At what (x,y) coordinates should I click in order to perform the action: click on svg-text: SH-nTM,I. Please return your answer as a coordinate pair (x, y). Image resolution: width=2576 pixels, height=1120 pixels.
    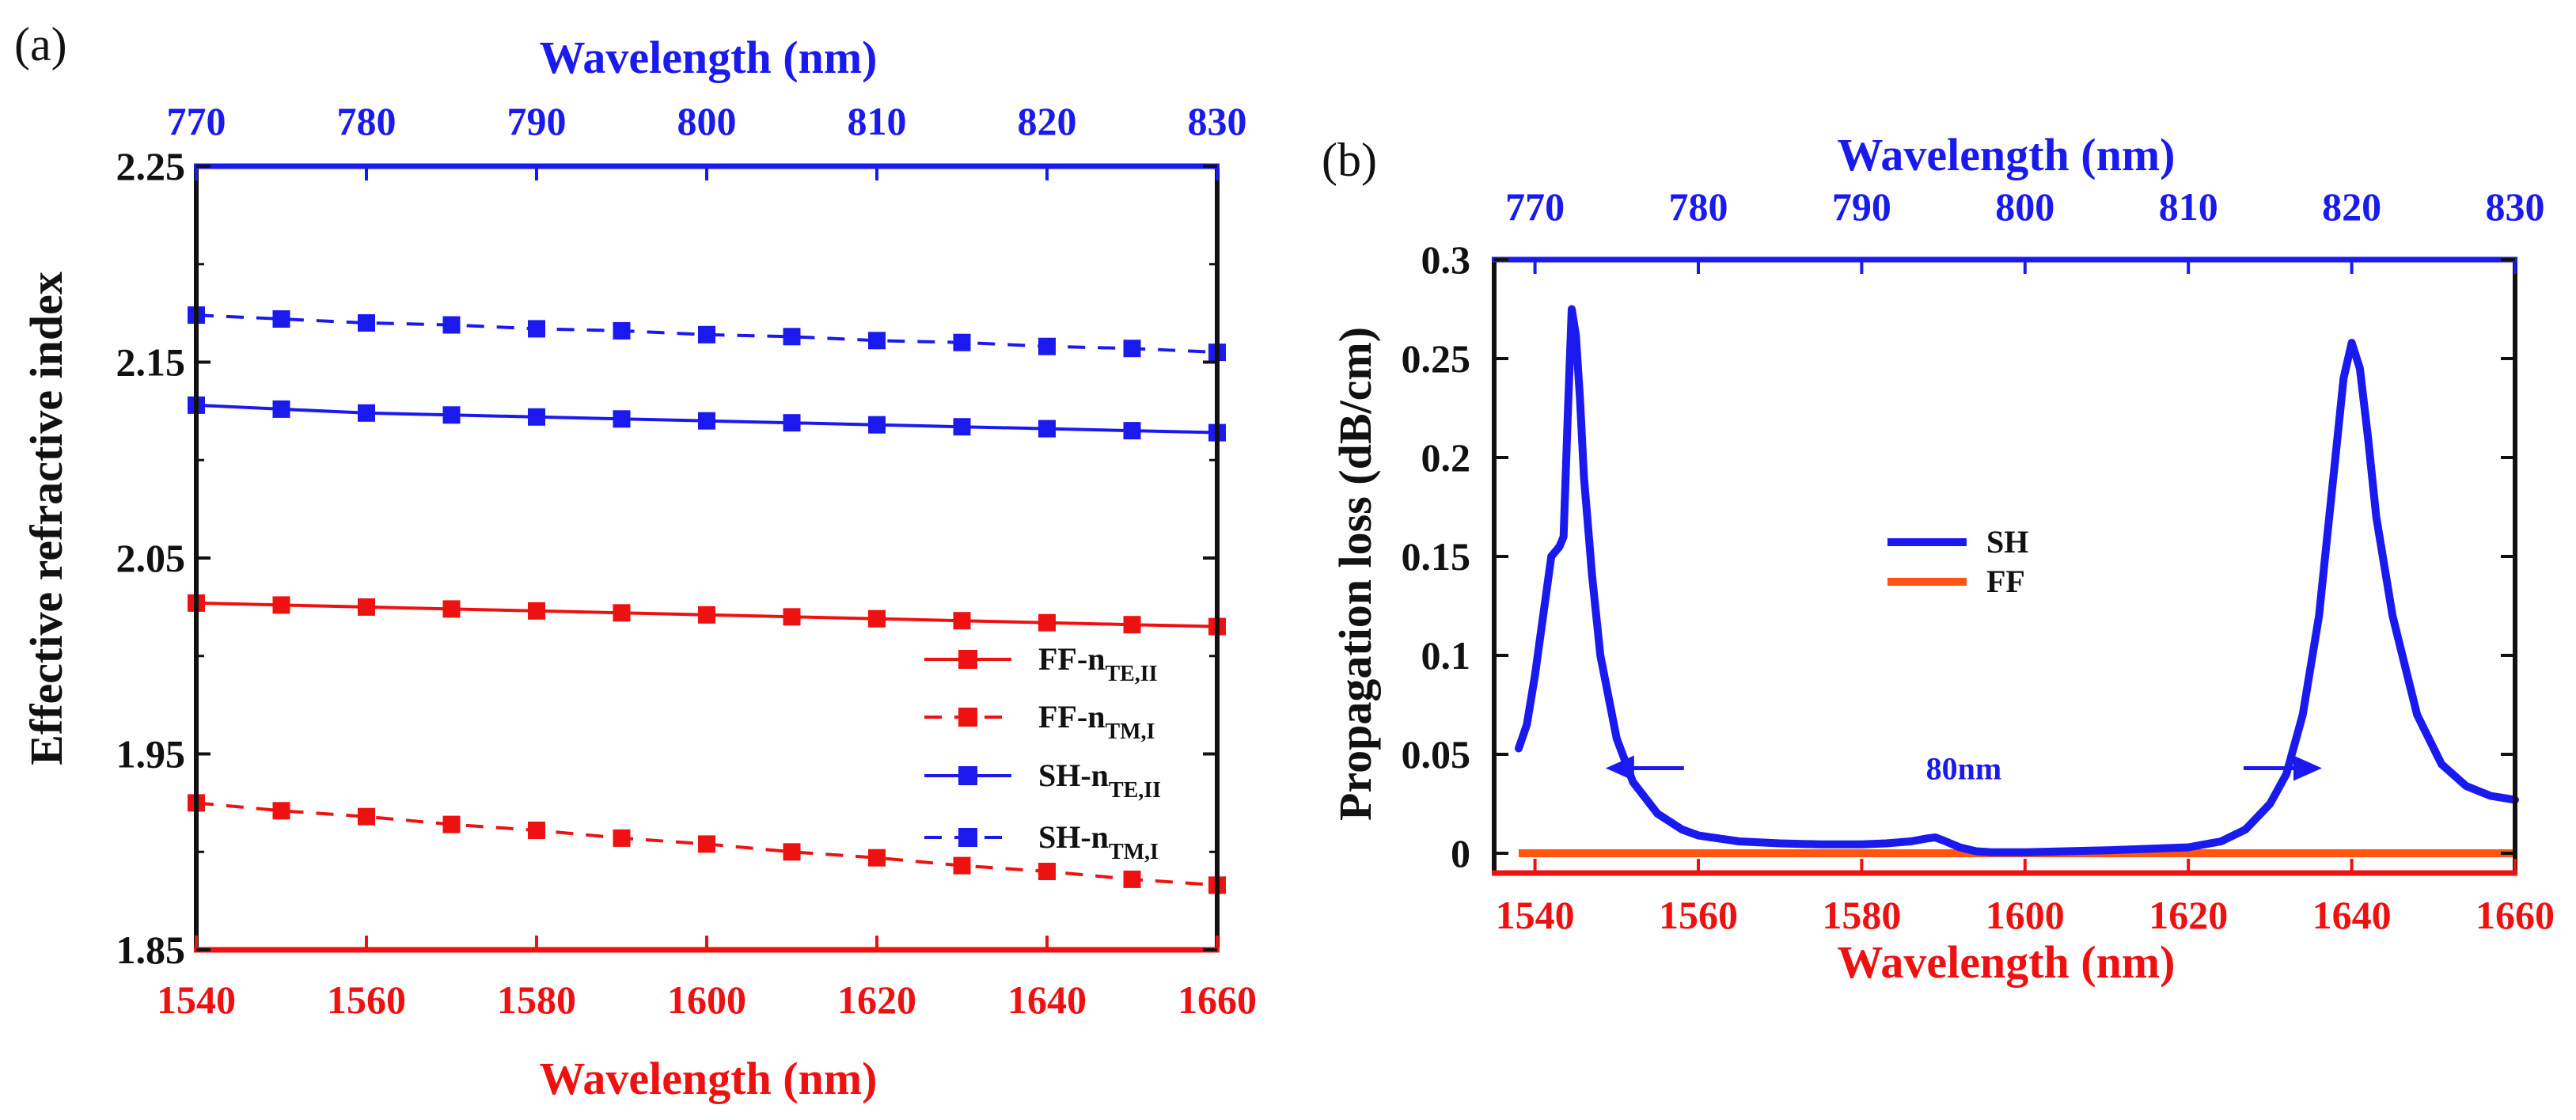
    Looking at the image, I should click on (1098, 842).